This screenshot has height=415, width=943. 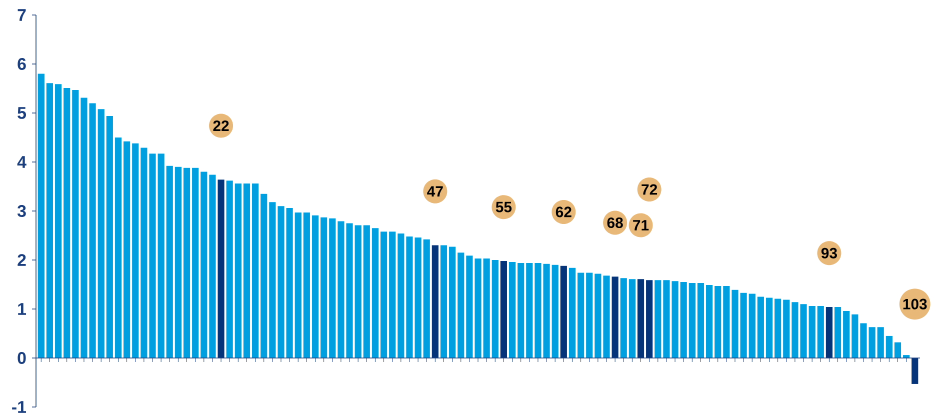 What do you see at coordinates (435, 191) in the screenshot?
I see `x-tick-label: 47` at bounding box center [435, 191].